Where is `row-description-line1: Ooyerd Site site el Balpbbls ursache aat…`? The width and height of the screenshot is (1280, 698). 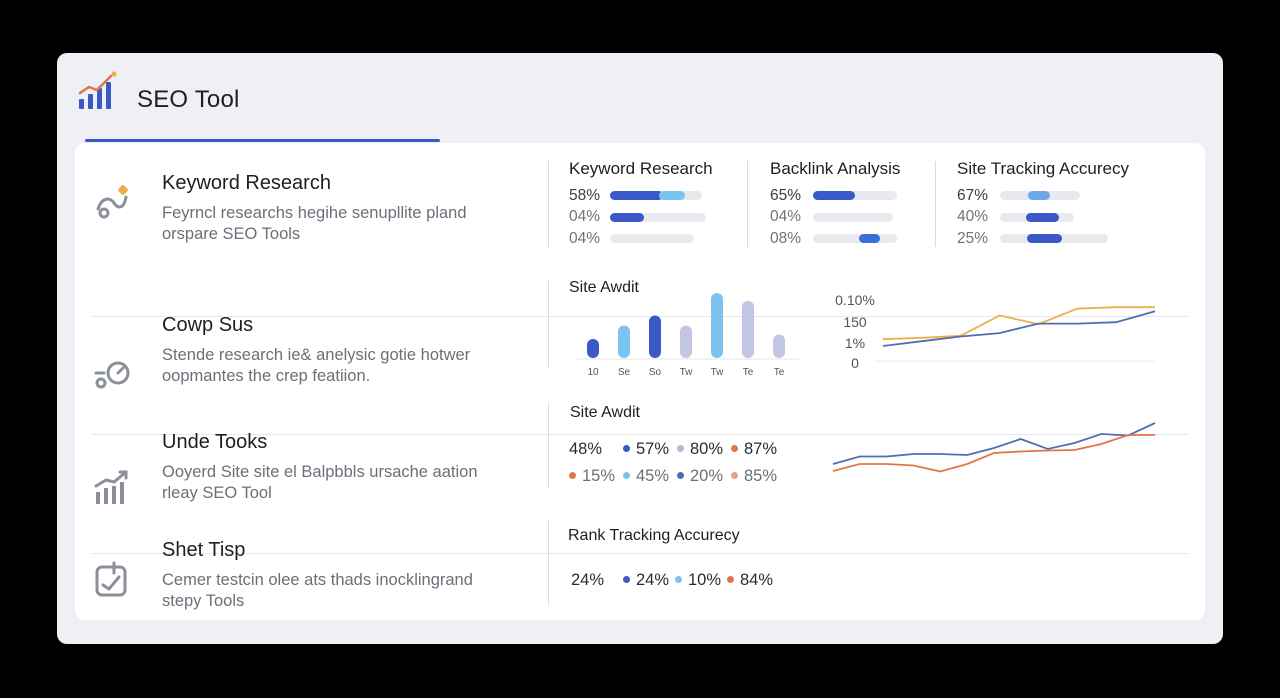
row-description-line1: Ooyerd Site site el Balpbbls ursache aat… is located at coordinates (320, 472).